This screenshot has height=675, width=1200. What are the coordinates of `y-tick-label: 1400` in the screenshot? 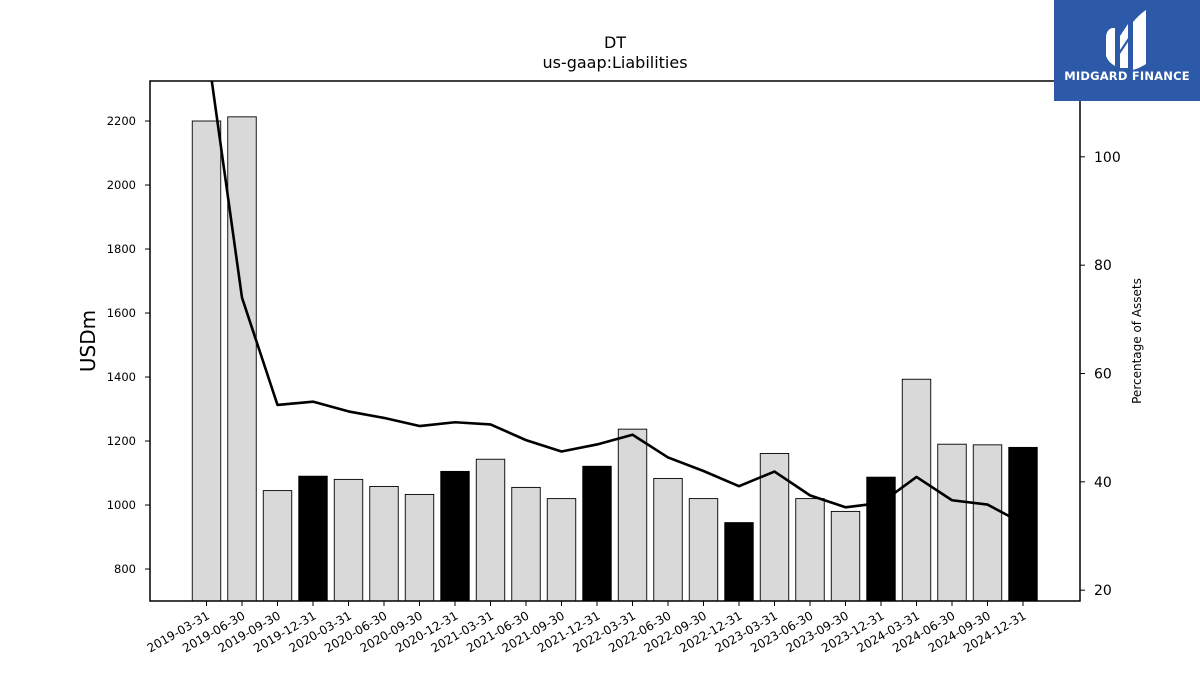 It's located at (121, 377).